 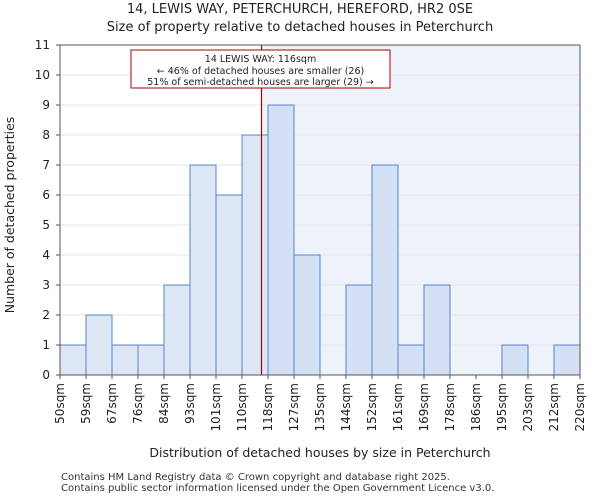 What do you see at coordinates (216, 407) in the screenshot?
I see `x-tick-label: 101sqm` at bounding box center [216, 407].